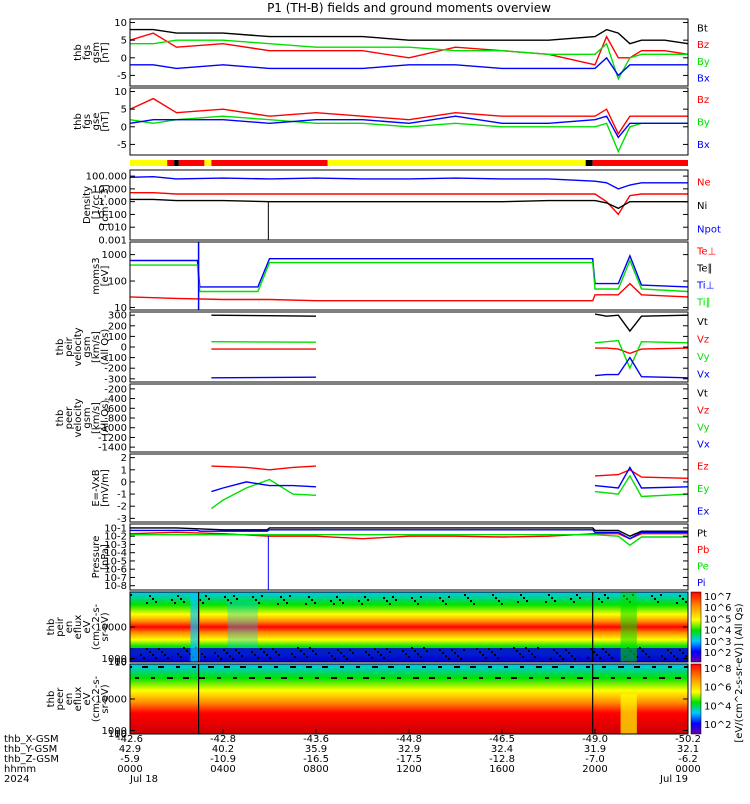  I want to click on colorbar, so click(696, 627).